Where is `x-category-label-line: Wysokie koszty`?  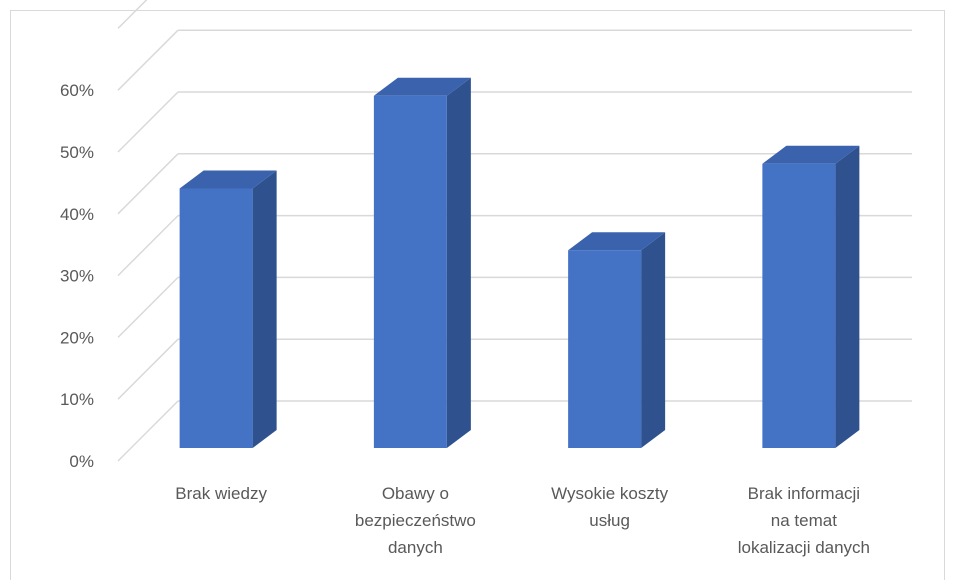
x-category-label-line: Wysokie koszty is located at coordinates (609, 493).